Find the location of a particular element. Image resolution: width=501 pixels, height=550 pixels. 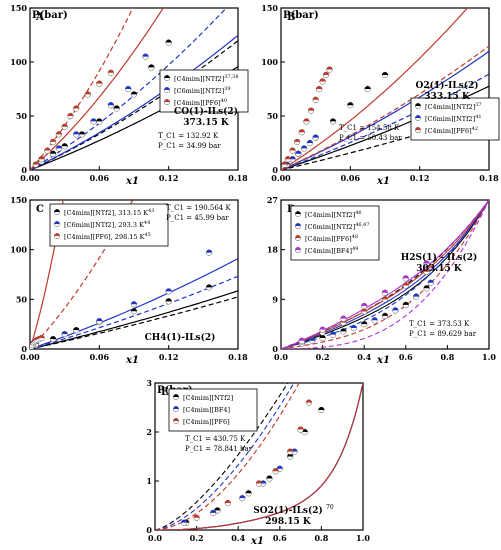

temperature-label: 298.15 K is located at coordinates (288, 522).